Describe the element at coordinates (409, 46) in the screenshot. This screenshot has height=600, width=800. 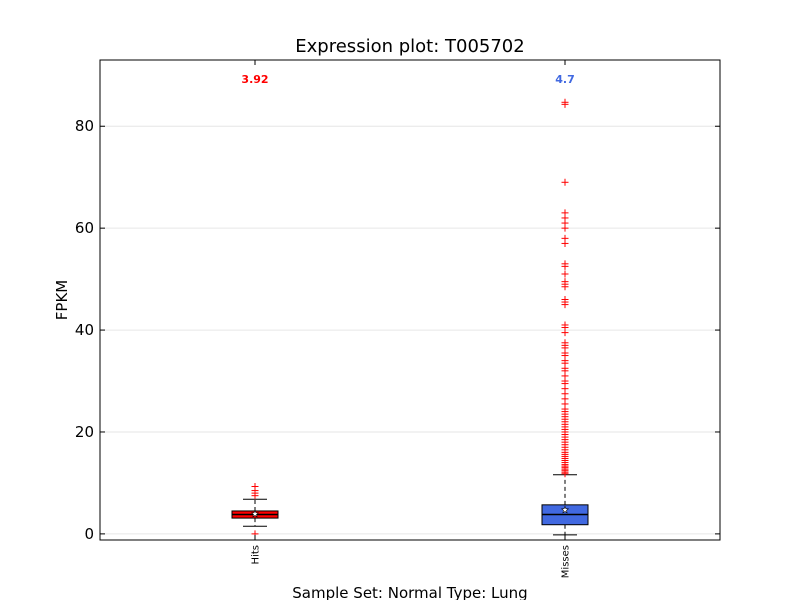
I see `chart-title: Expression plot: T005702` at that location.